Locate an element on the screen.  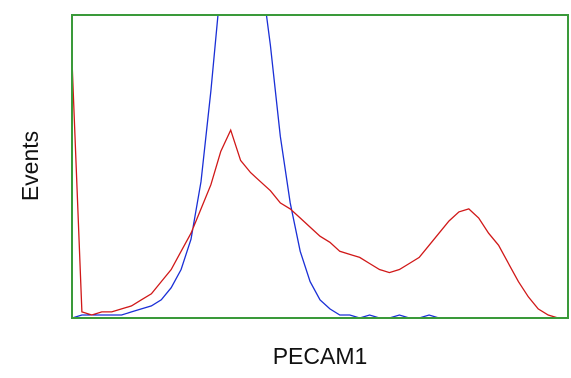
x-axis-title: PECAM1 is located at coordinates (320, 356).